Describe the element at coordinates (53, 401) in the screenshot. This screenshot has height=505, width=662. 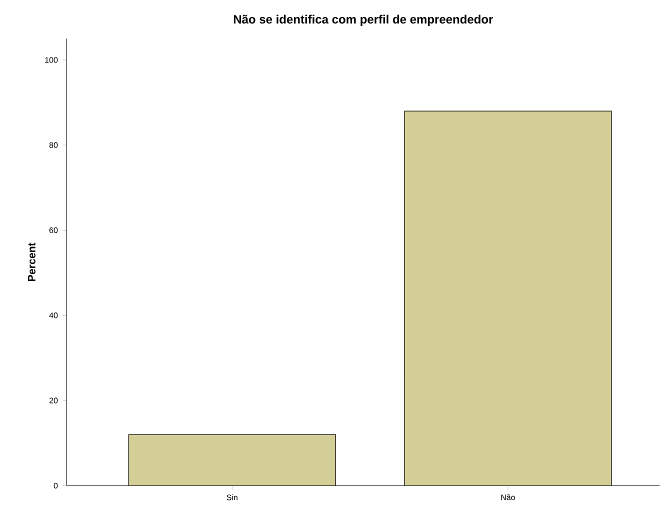
I see `y-tick-label: 20` at that location.